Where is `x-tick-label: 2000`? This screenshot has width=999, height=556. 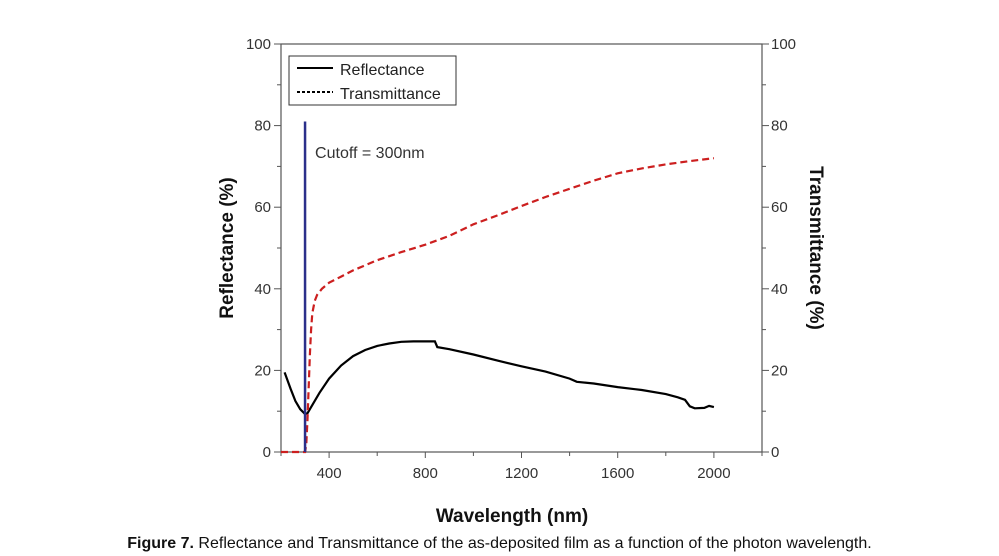
x-tick-label: 2000 is located at coordinates (713, 473).